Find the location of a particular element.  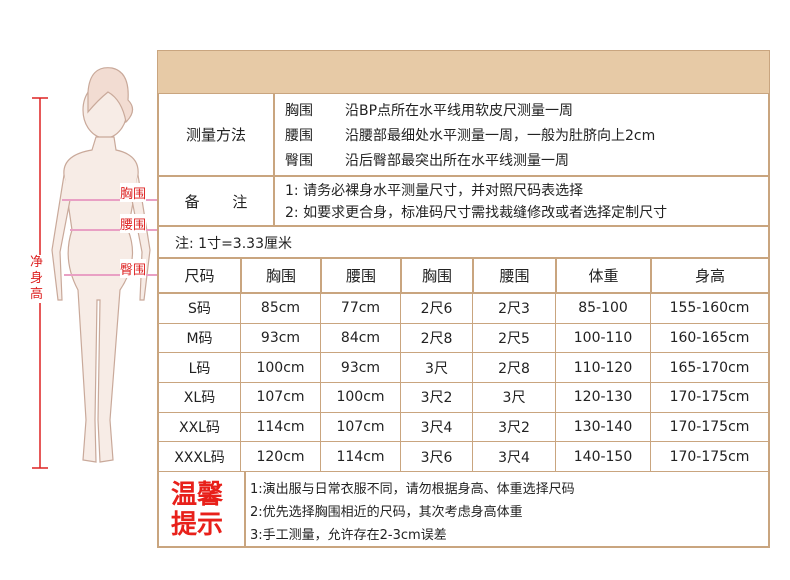

measure-label: 测量方法 is located at coordinates (216, 134).